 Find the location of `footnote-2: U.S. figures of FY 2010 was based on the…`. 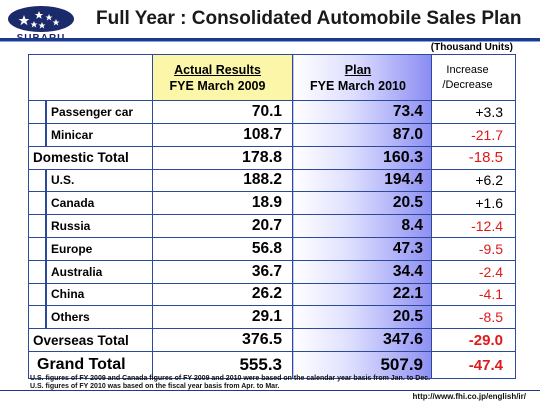

footnote-2: U.S. figures of FY 2010 was based on the… is located at coordinates (155, 386).